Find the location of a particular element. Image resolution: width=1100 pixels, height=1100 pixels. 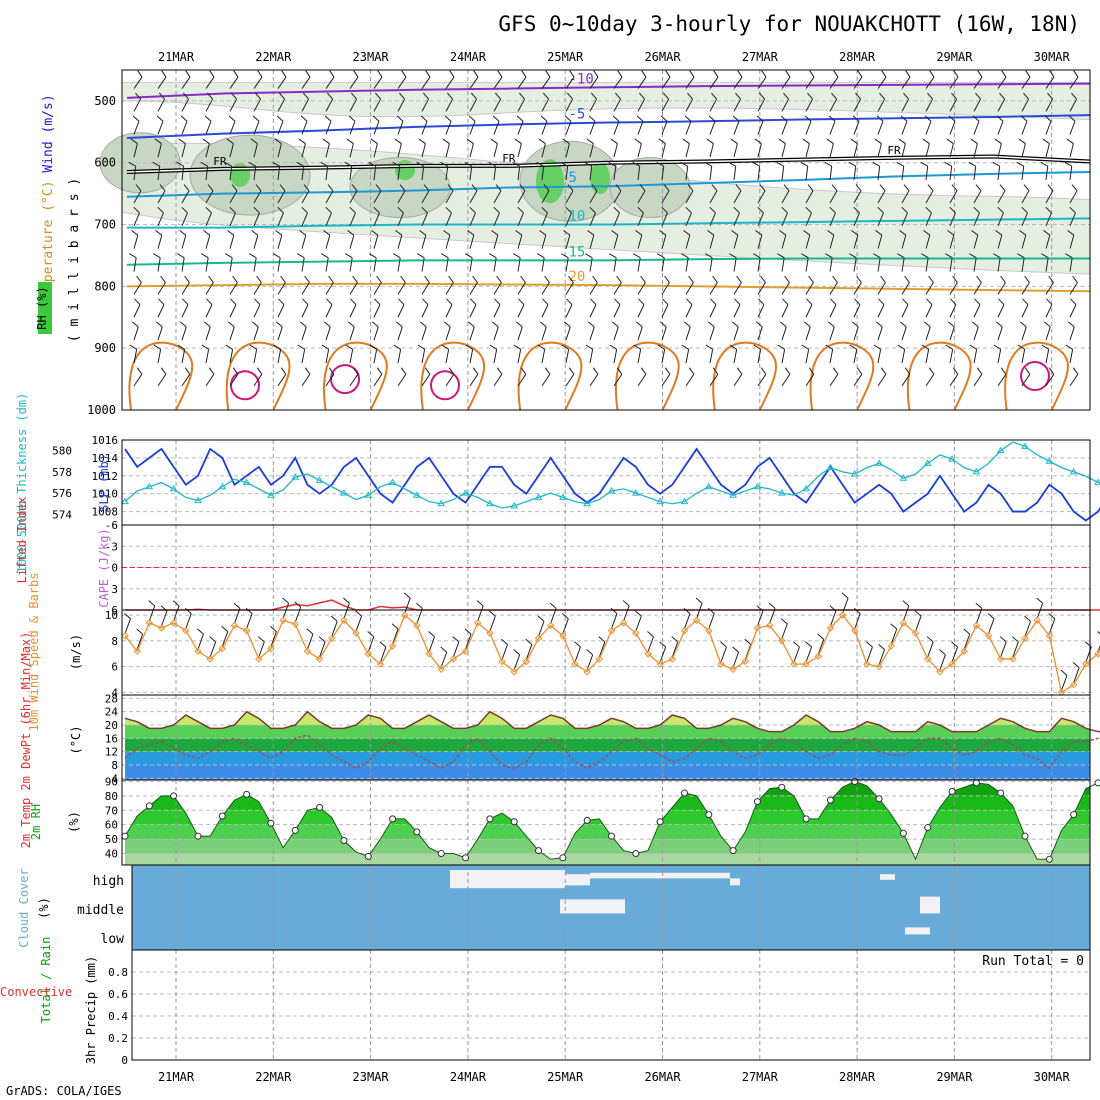

temp-band is located at coordinates (607, 772).